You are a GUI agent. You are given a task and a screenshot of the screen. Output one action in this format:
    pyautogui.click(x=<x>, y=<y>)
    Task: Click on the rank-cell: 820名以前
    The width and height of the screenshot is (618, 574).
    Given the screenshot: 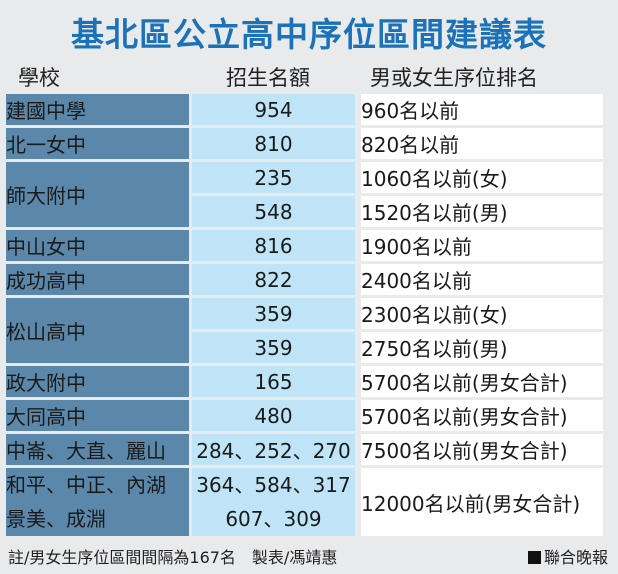 What is the action you would take?
    pyautogui.click(x=479, y=143)
    